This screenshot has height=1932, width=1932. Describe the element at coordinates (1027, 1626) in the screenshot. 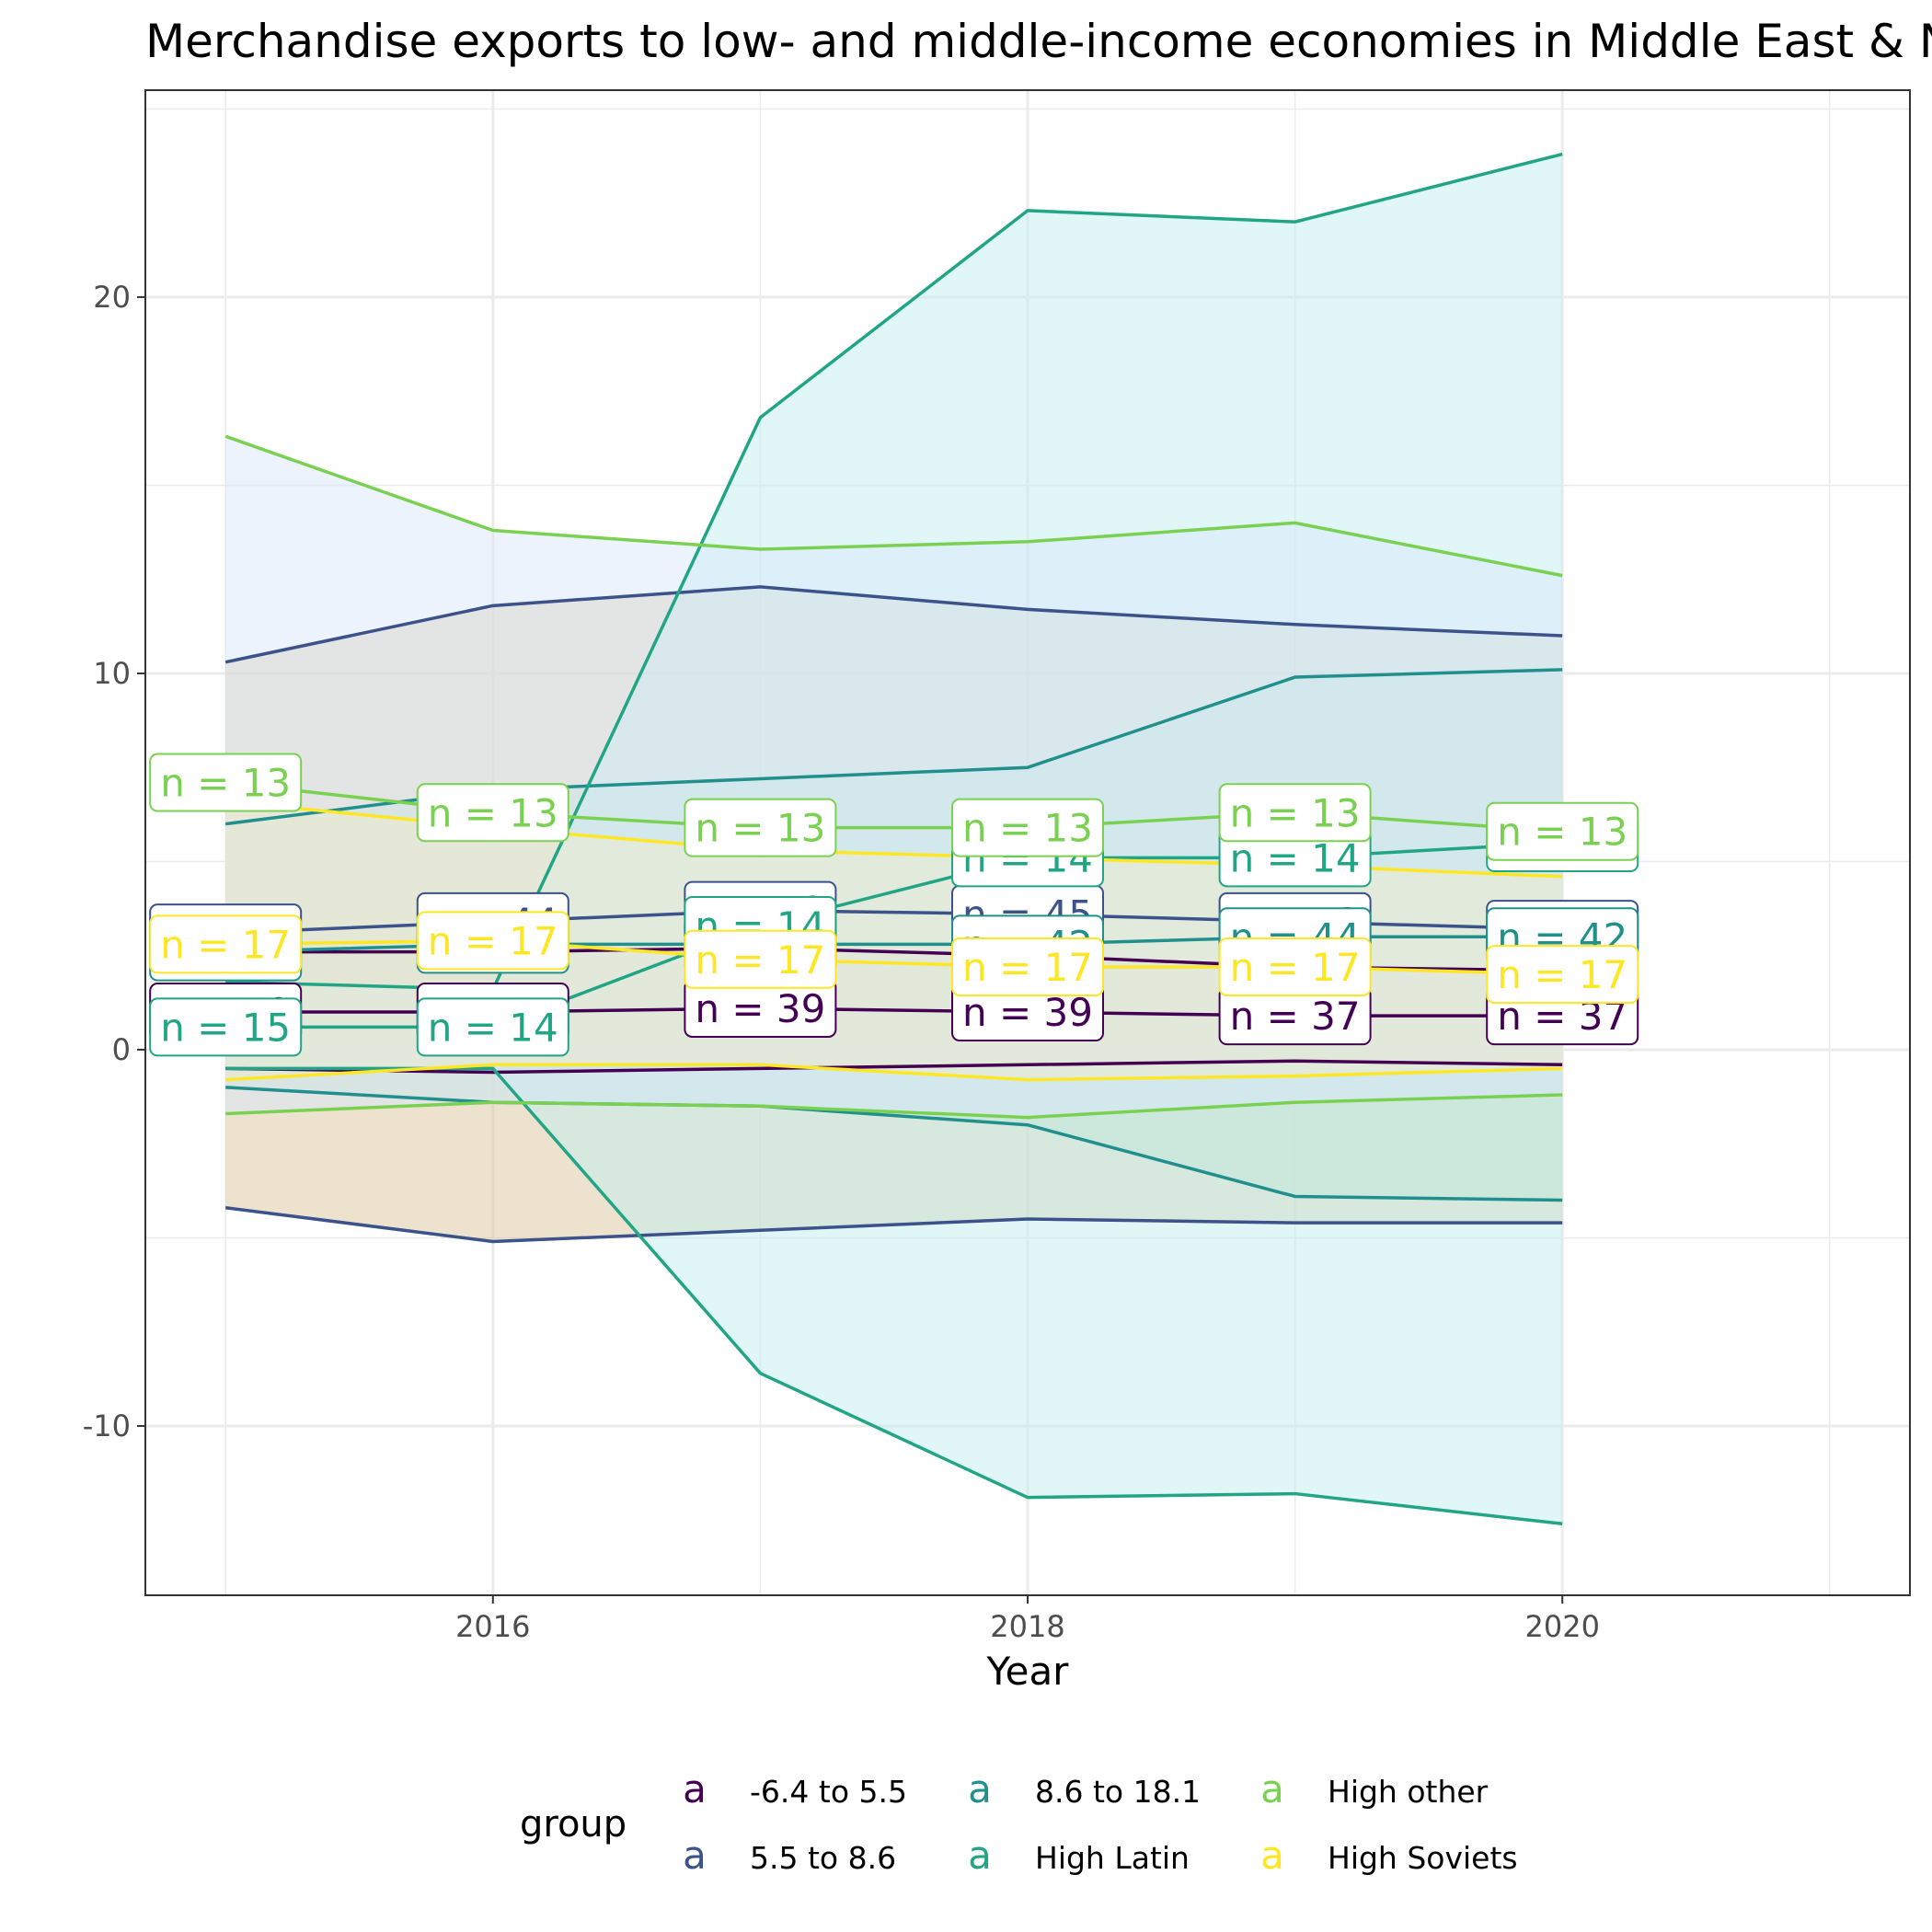

I see `x-tick-label: 2018` at that location.